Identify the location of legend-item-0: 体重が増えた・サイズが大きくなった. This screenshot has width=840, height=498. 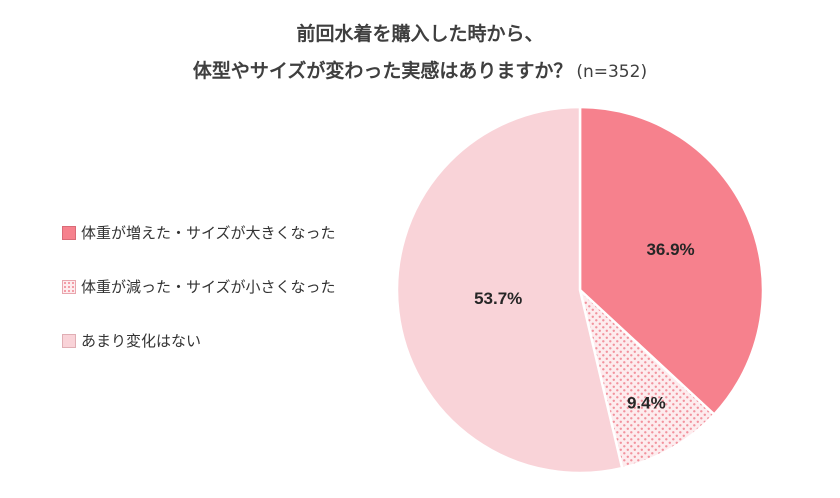
(199, 232).